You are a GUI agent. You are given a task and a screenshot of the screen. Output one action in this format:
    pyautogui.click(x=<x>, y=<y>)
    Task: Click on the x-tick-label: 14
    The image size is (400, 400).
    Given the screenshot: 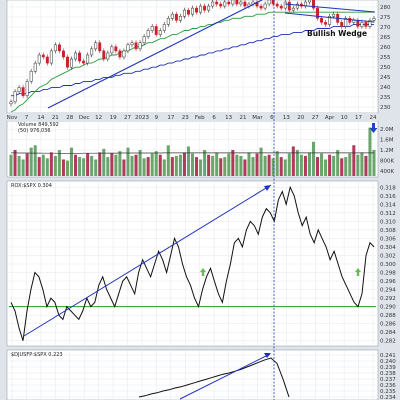 What is the action you would take?
    pyautogui.click(x=40, y=118)
    